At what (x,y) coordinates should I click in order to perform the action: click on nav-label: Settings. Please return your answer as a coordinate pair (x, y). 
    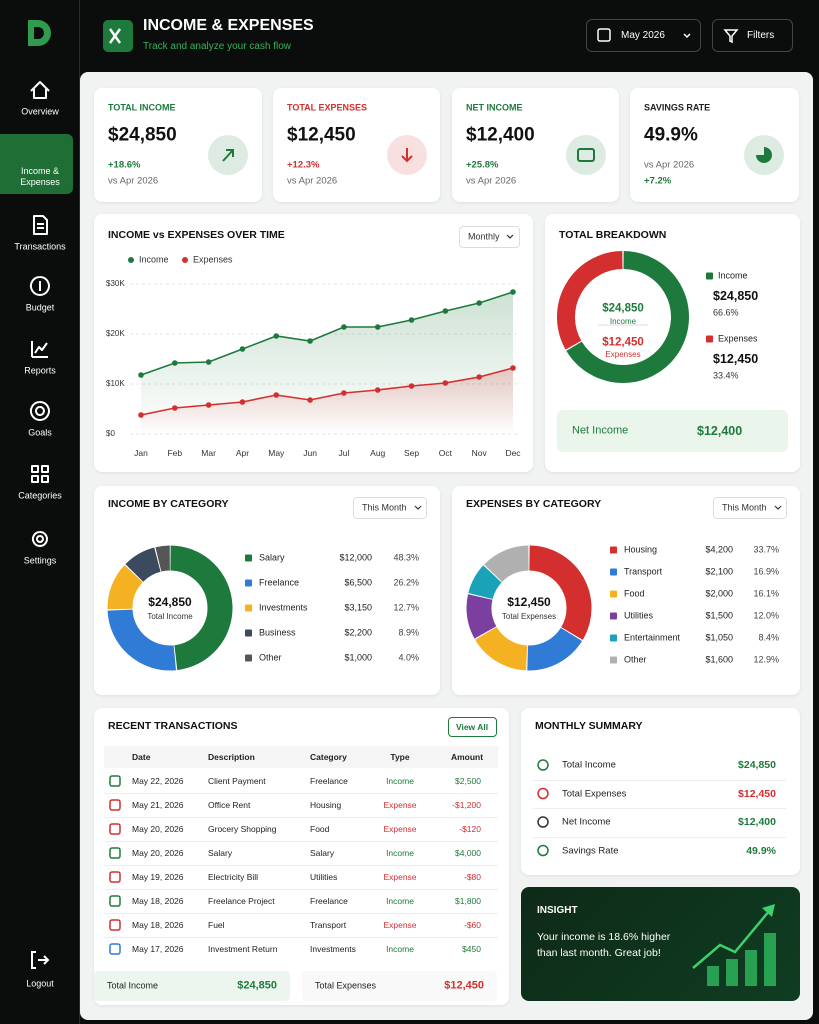
    Looking at the image, I should click on (40, 560).